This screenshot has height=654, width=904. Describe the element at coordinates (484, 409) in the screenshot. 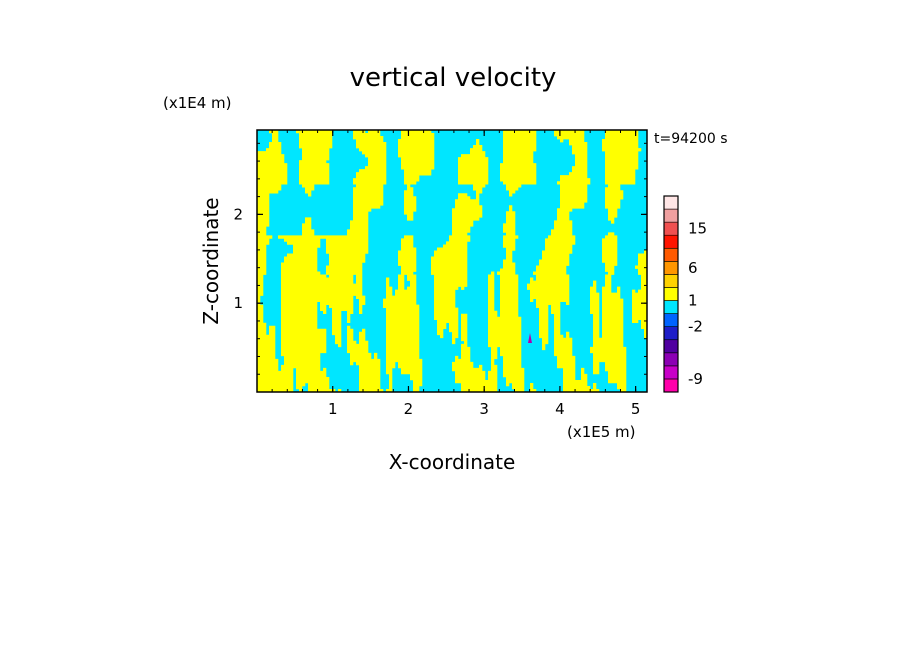

I see `x-tick-label: 3` at that location.